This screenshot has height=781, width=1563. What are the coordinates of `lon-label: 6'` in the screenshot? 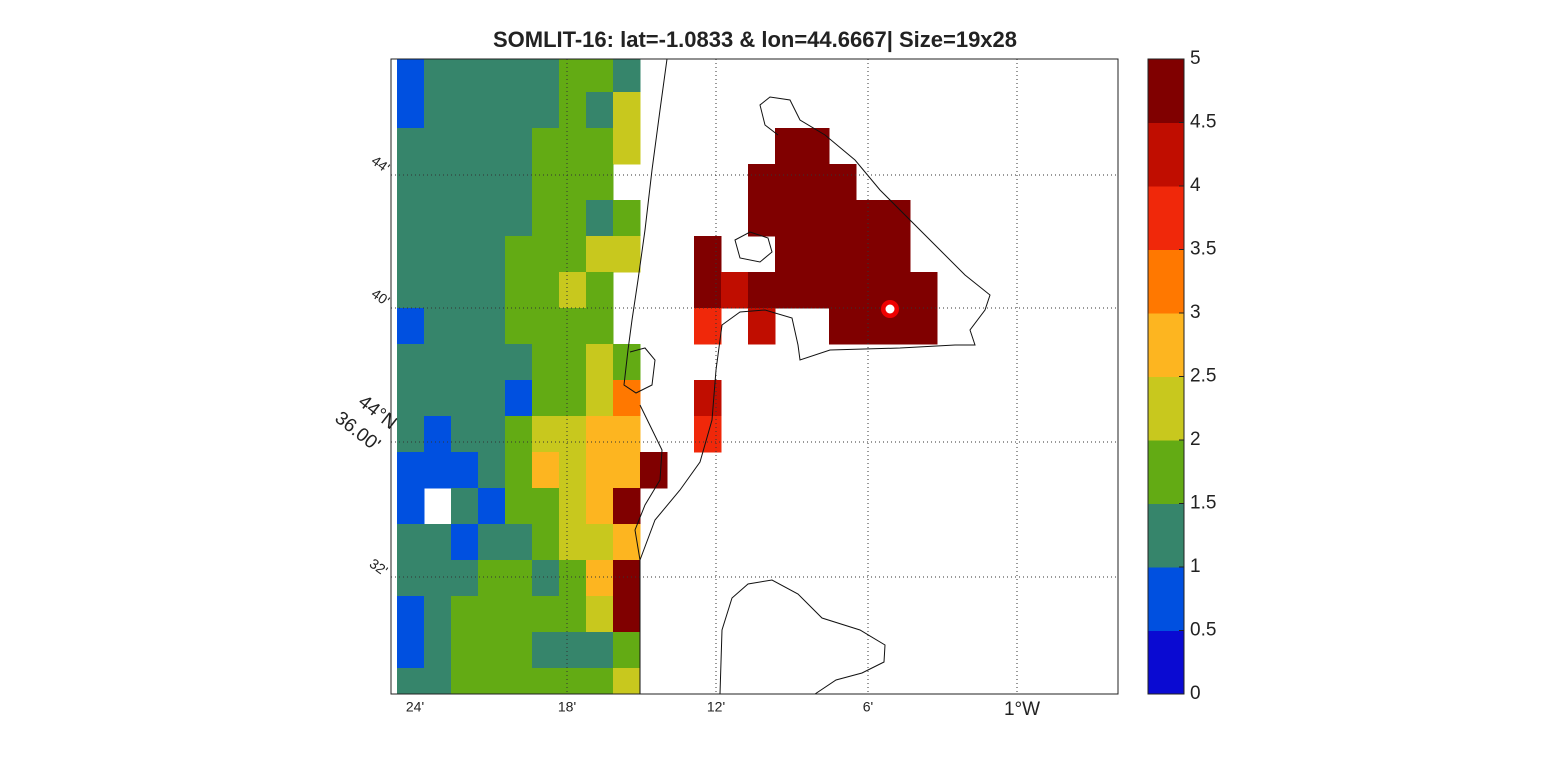 It's located at (868, 707).